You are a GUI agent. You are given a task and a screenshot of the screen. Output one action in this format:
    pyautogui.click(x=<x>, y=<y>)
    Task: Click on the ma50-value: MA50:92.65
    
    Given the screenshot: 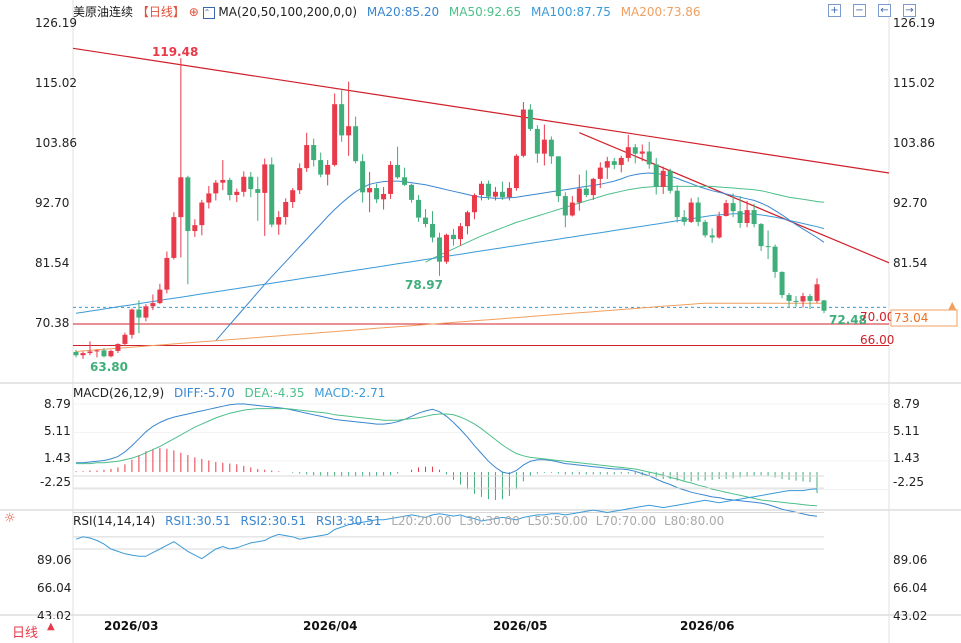 What is the action you would take?
    pyautogui.click(x=485, y=12)
    